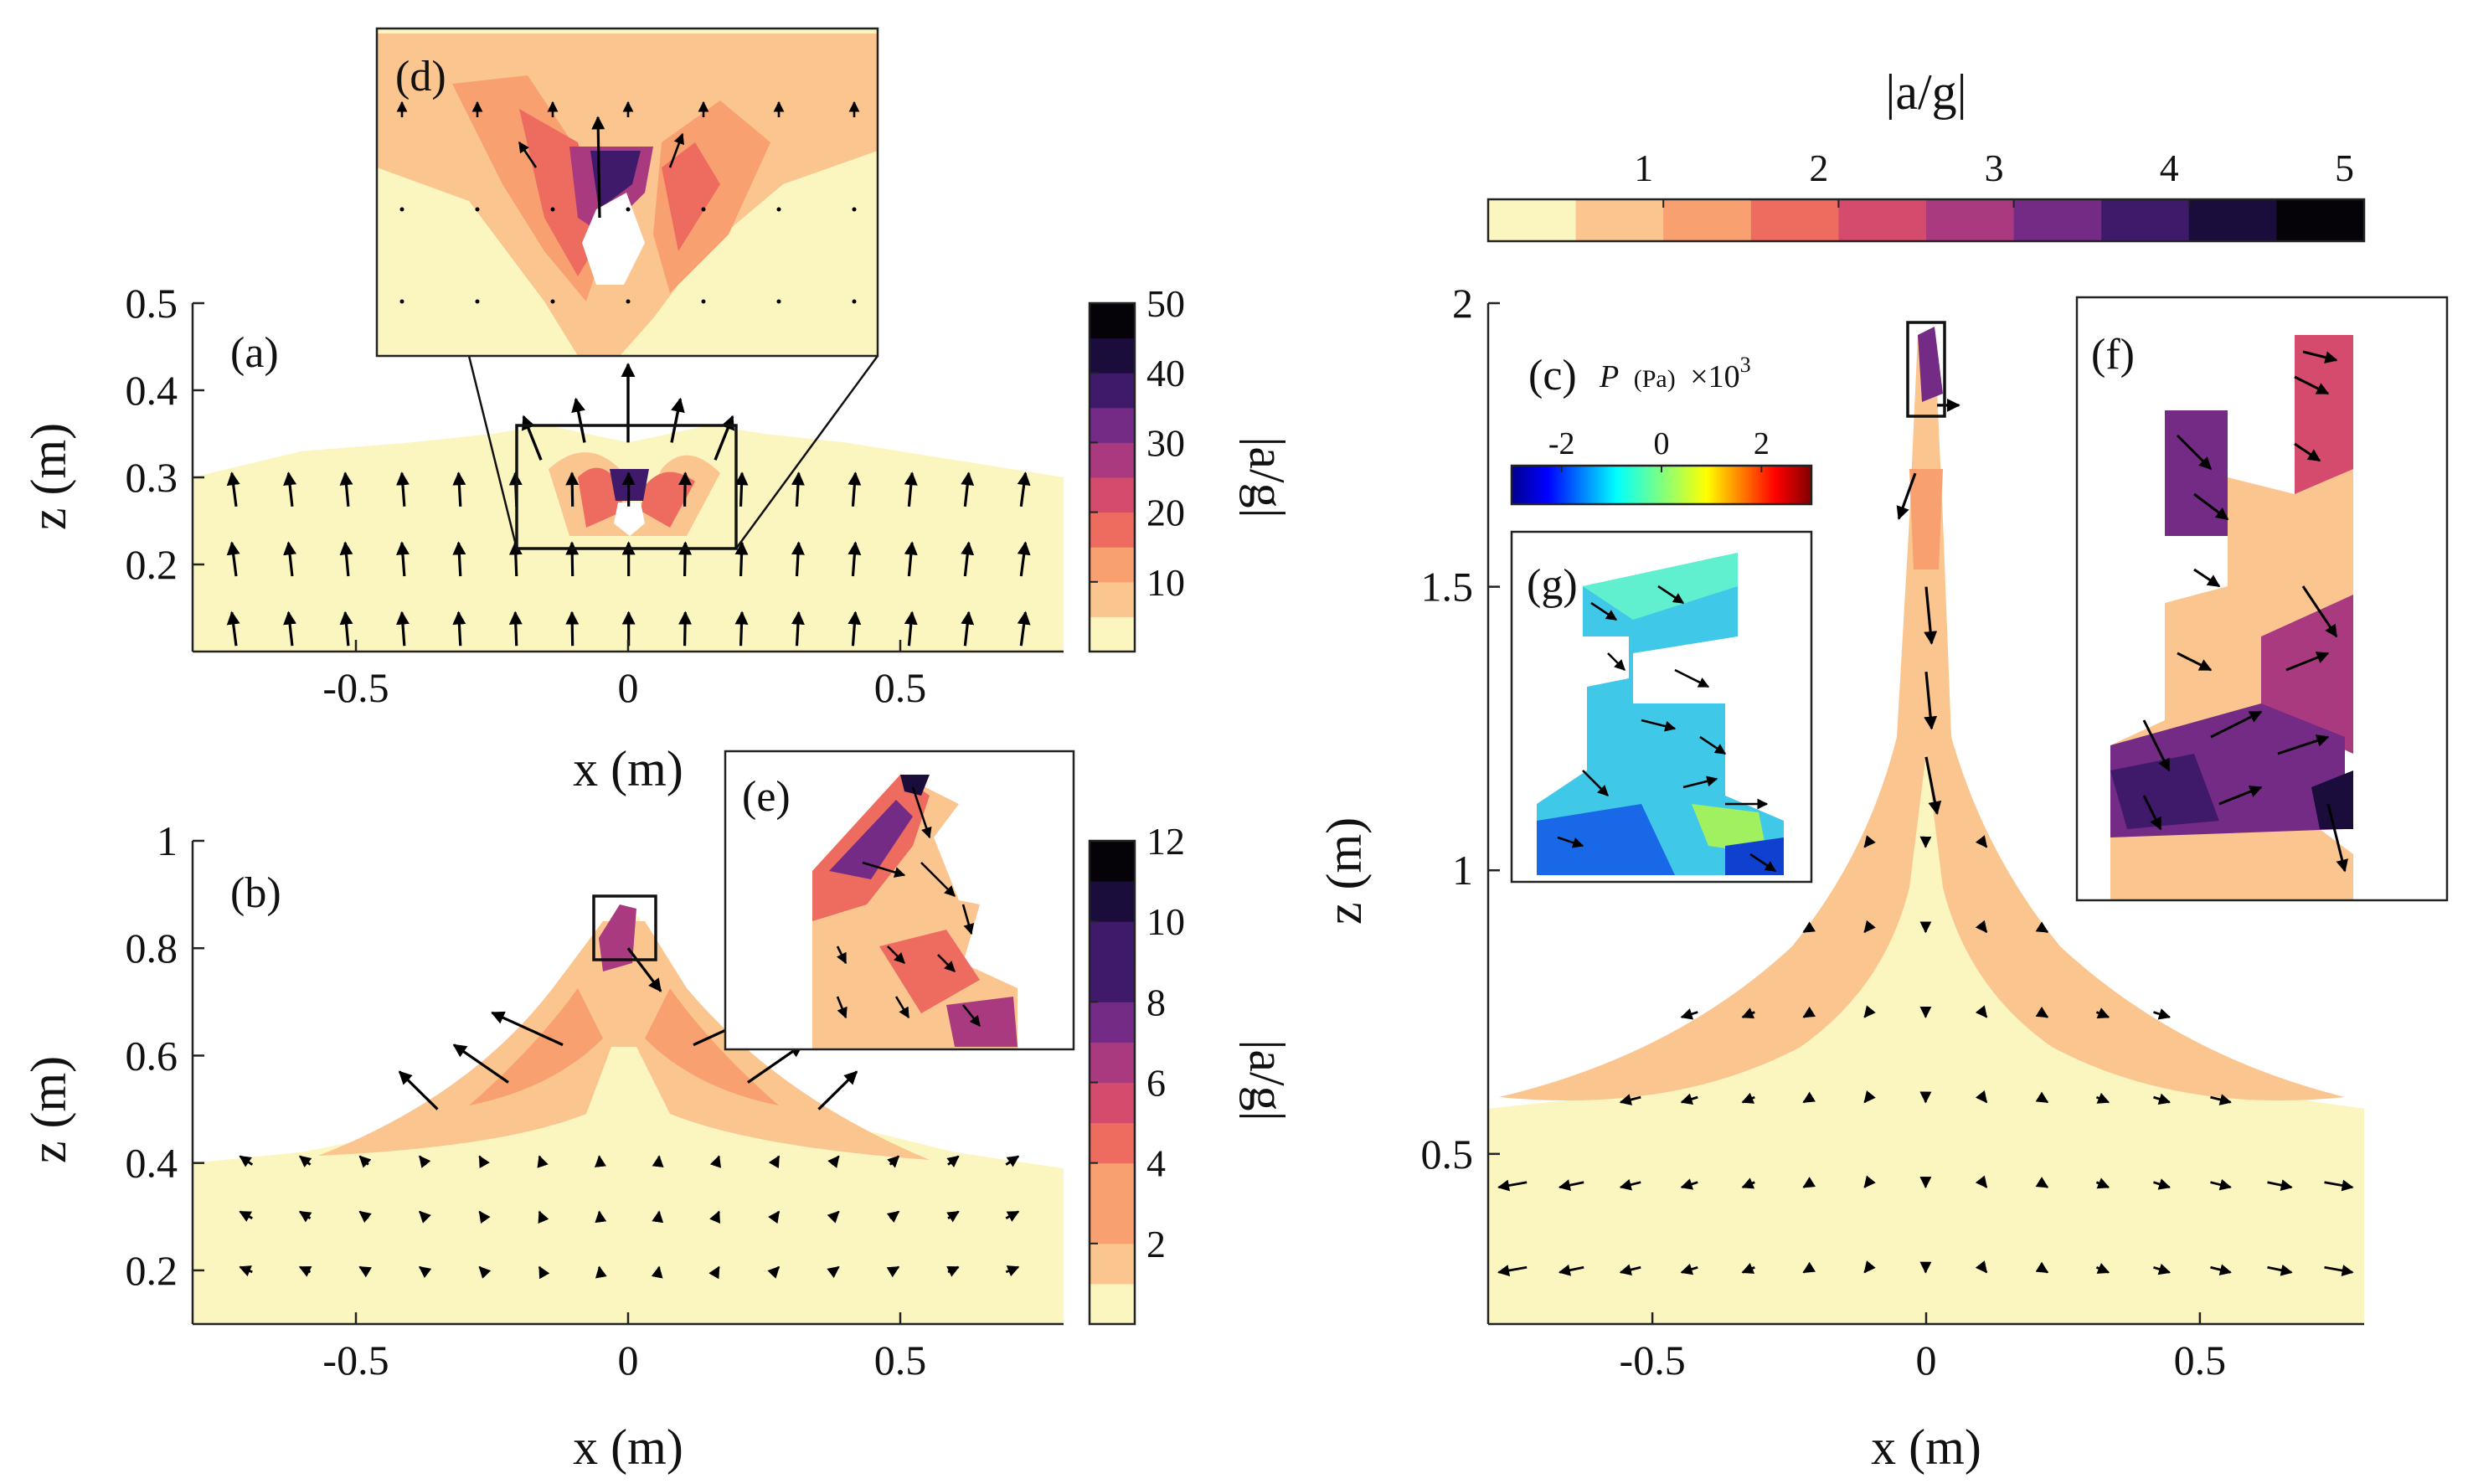 This screenshot has width=2473, height=1484. Describe the element at coordinates (2344, 168) in the screenshot. I see `colorbar-tick-label: 5` at that location.